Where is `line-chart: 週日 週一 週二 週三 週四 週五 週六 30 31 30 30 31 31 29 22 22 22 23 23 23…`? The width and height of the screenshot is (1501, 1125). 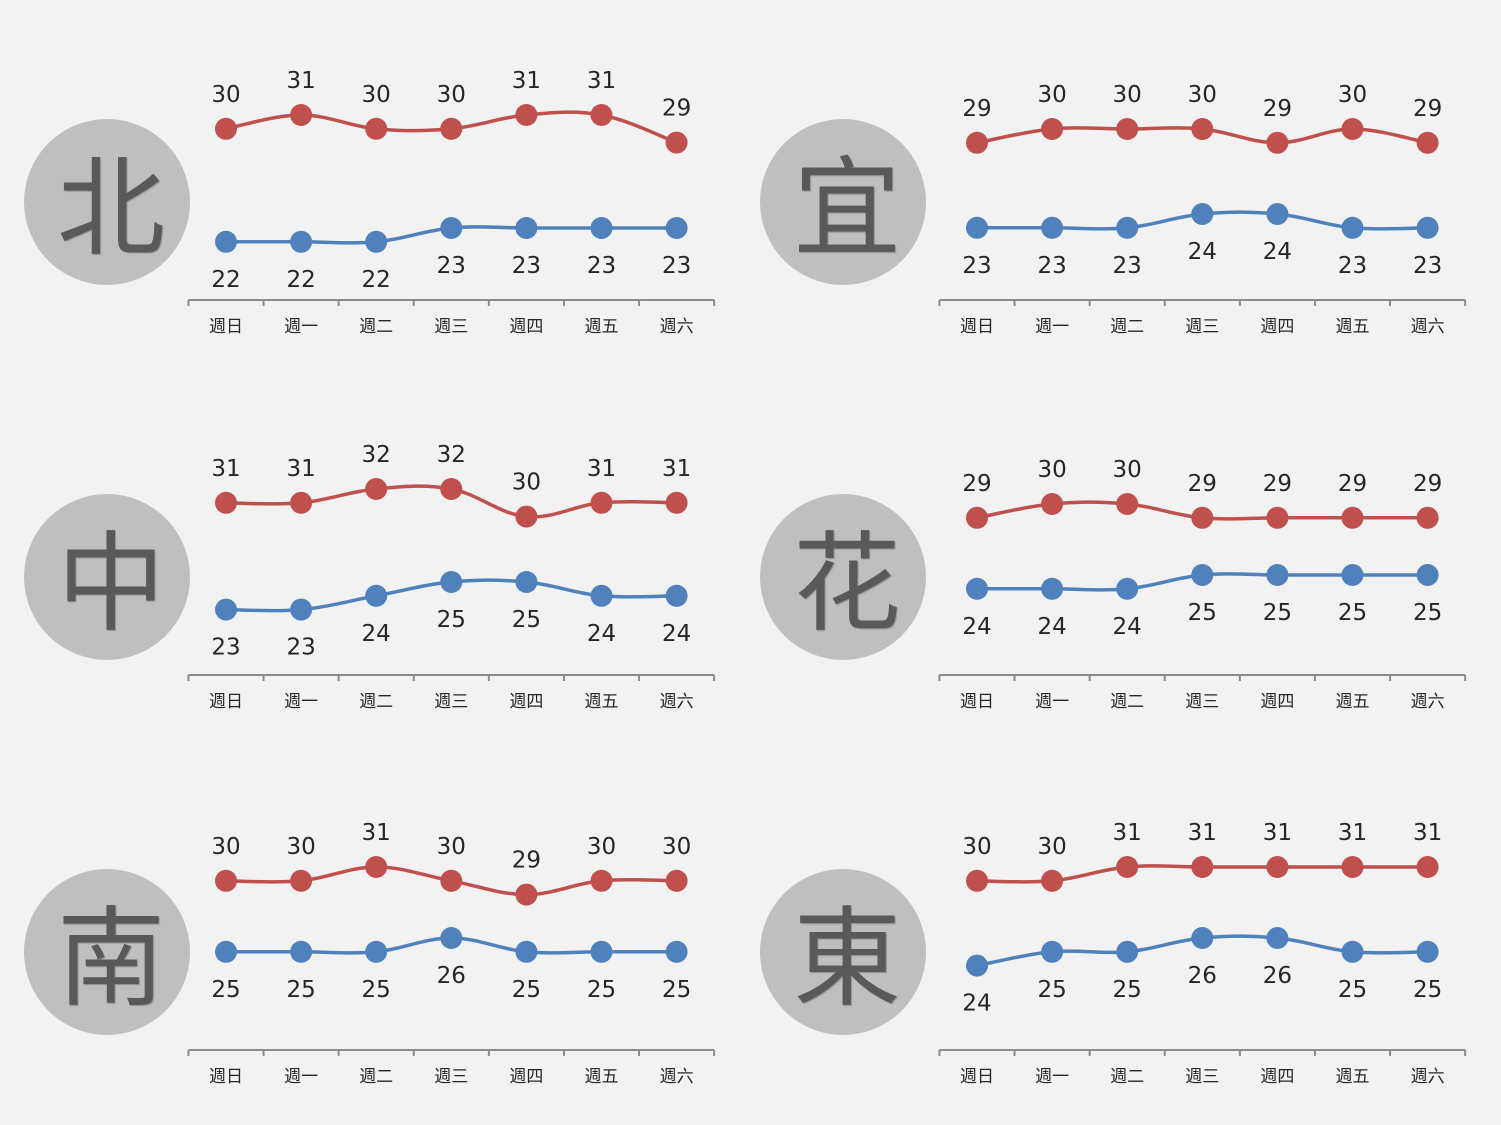
line-chart: 週日 週一 週二 週三 週四 週五 週六 30 31 30 30 31 31 29 22 22 22 23 23 23… is located at coordinates (451, 202).